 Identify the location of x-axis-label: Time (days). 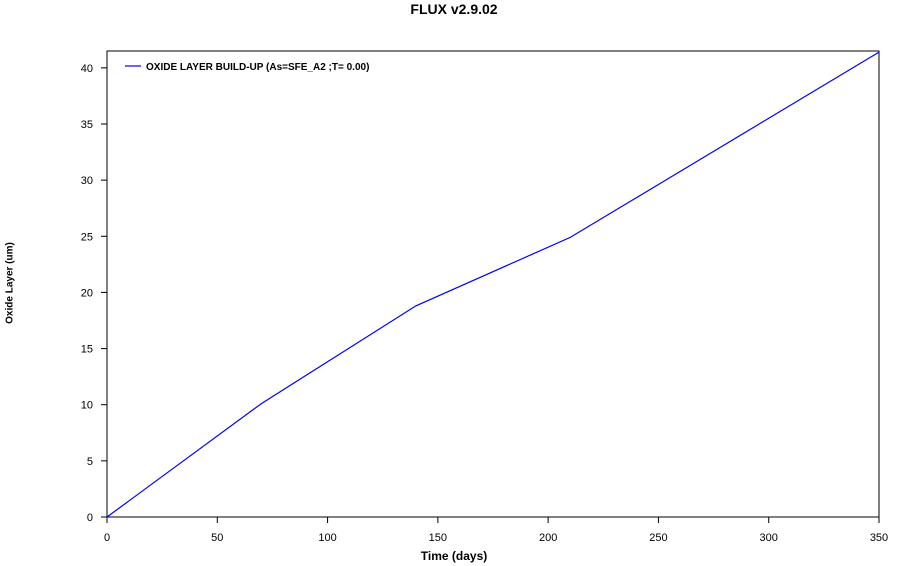
(454, 556).